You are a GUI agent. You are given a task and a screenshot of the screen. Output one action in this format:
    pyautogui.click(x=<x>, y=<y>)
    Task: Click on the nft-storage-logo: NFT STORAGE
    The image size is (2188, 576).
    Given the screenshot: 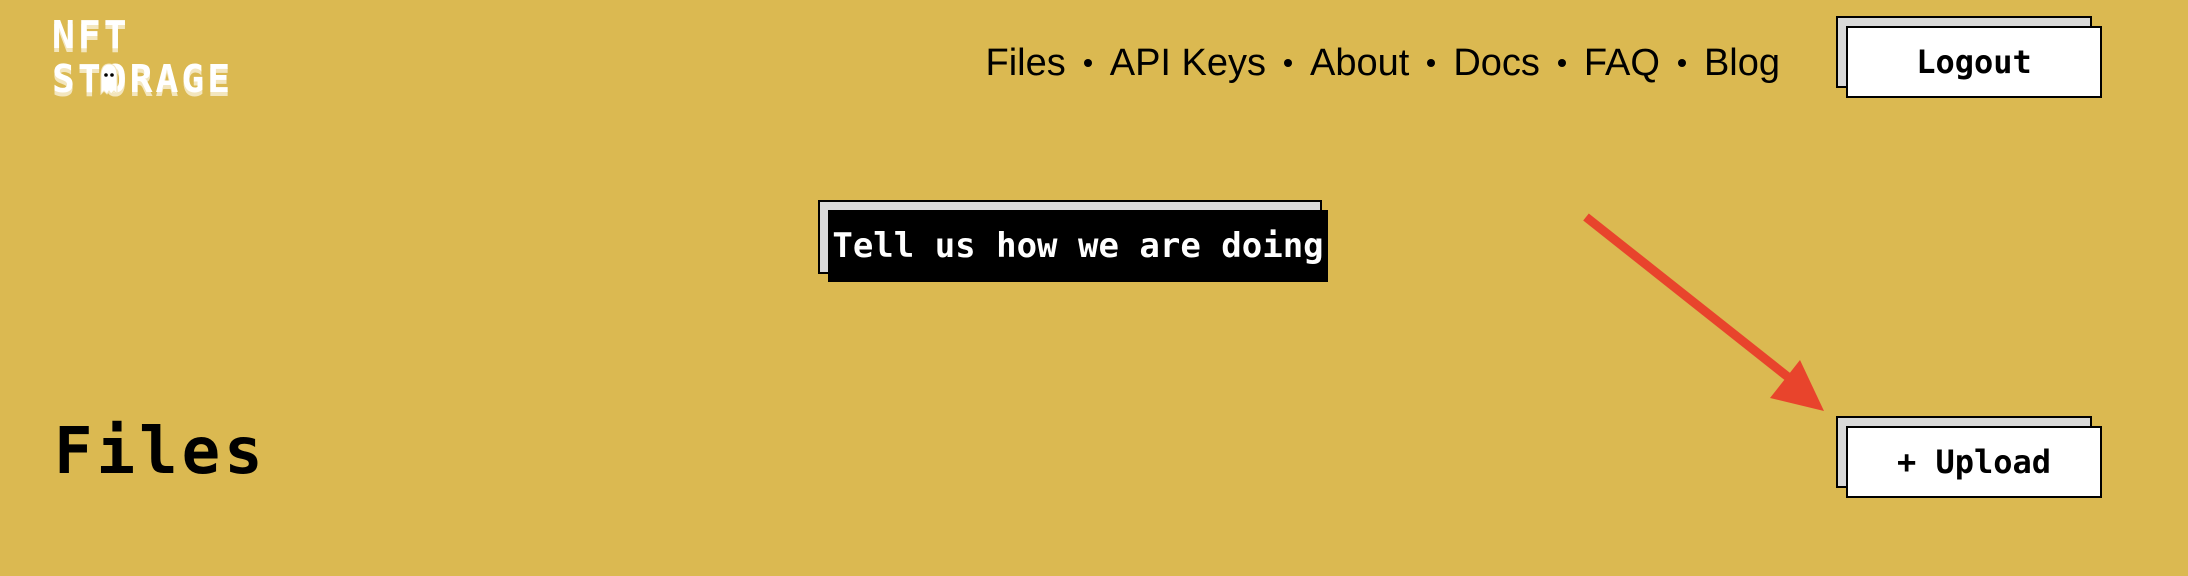 What is the action you would take?
    pyautogui.click(x=141, y=56)
    